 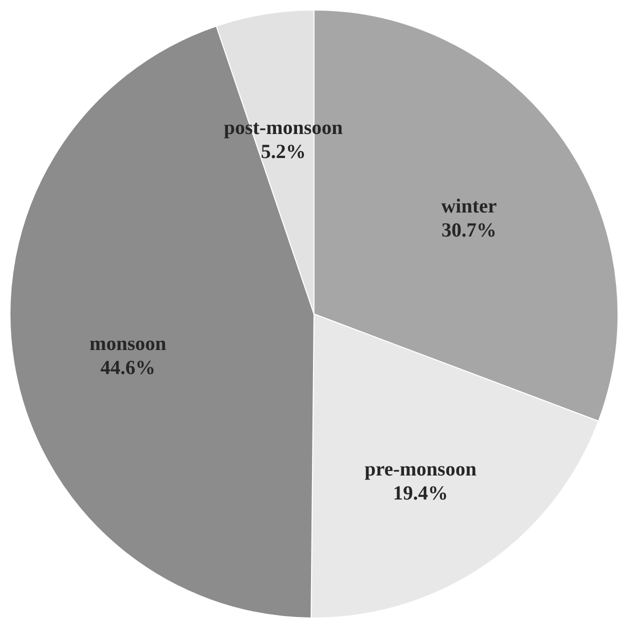 What do you see at coordinates (283, 128) in the screenshot?
I see `slice-label: post-monsoon` at bounding box center [283, 128].